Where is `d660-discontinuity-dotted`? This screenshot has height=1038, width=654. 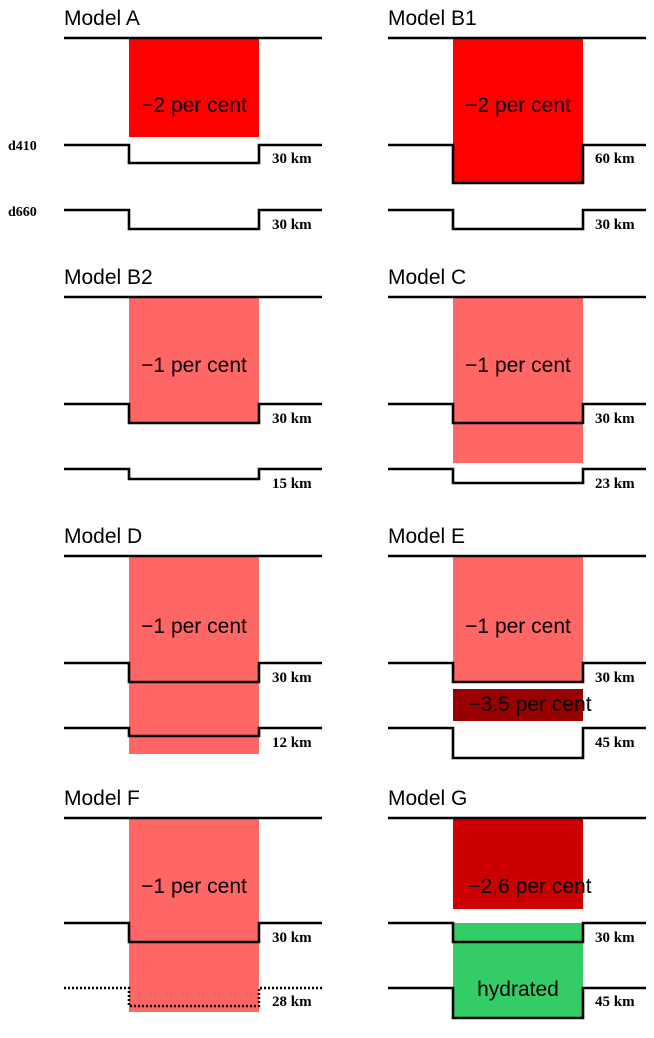
d660-discontinuity-dotted is located at coordinates (193, 997).